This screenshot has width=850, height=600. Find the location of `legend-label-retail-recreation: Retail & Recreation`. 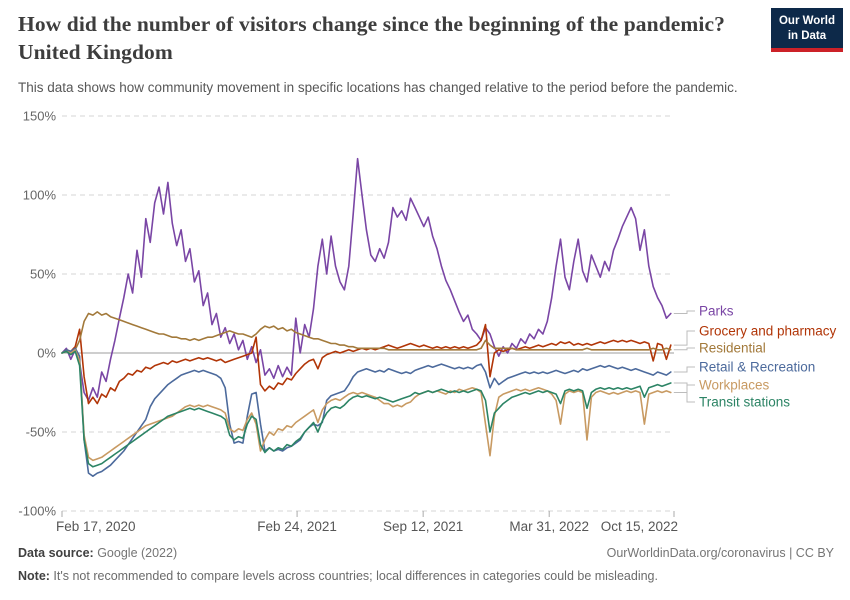

legend-label-retail-recreation: Retail & Recreation is located at coordinates (757, 367).